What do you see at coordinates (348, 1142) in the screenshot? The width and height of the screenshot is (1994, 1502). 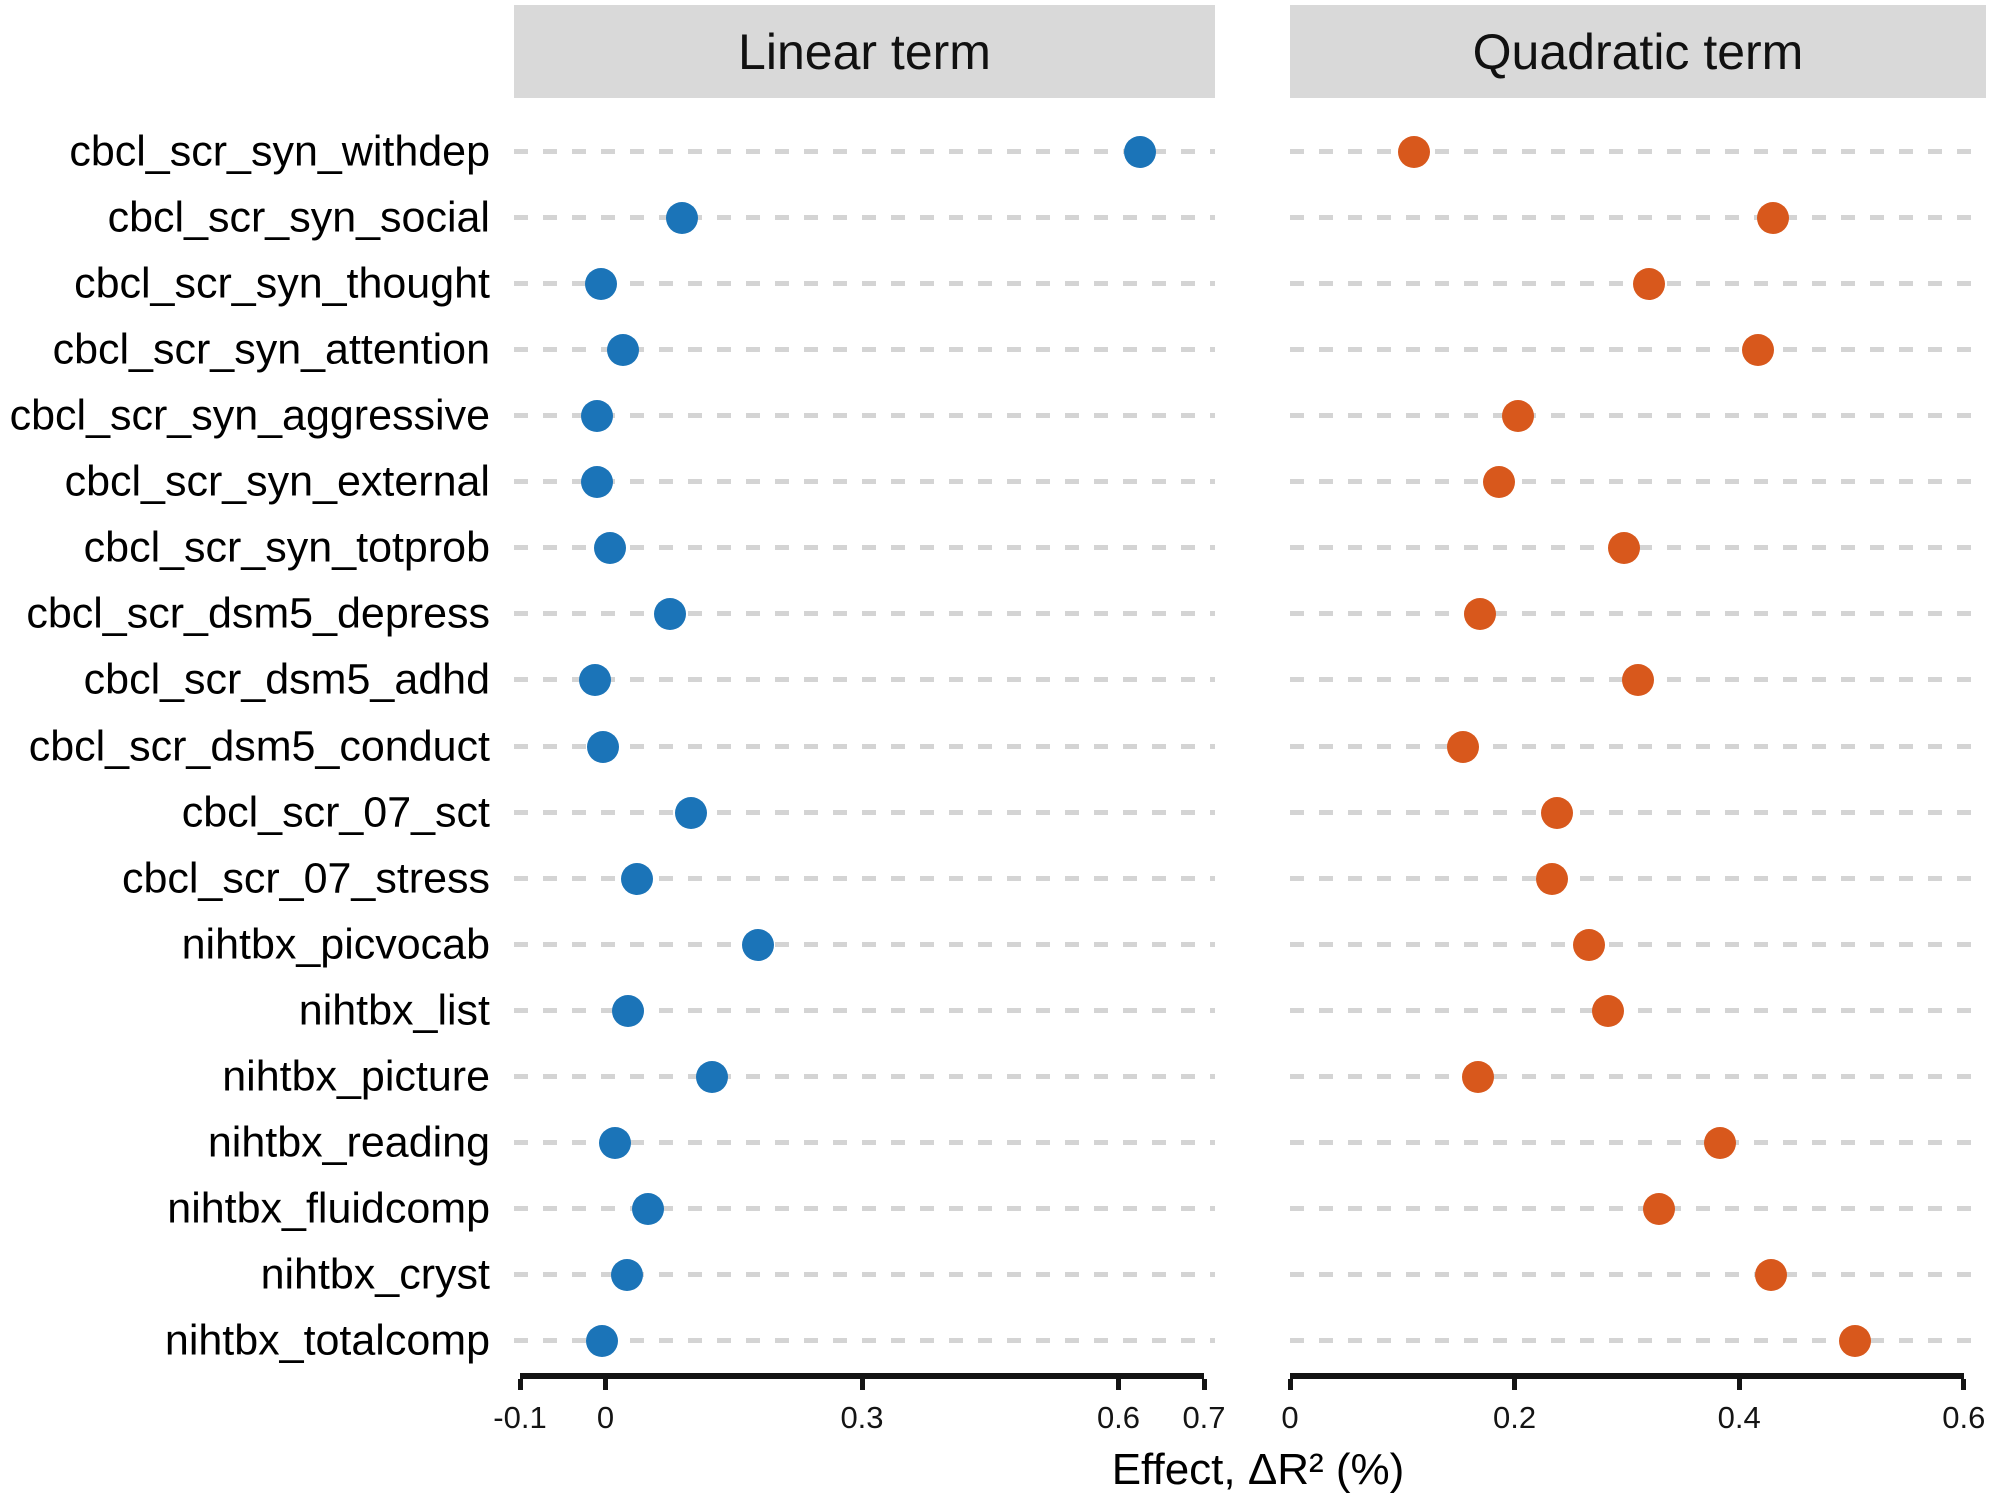 I see `y-axis-label: nihtbx_reading` at bounding box center [348, 1142].